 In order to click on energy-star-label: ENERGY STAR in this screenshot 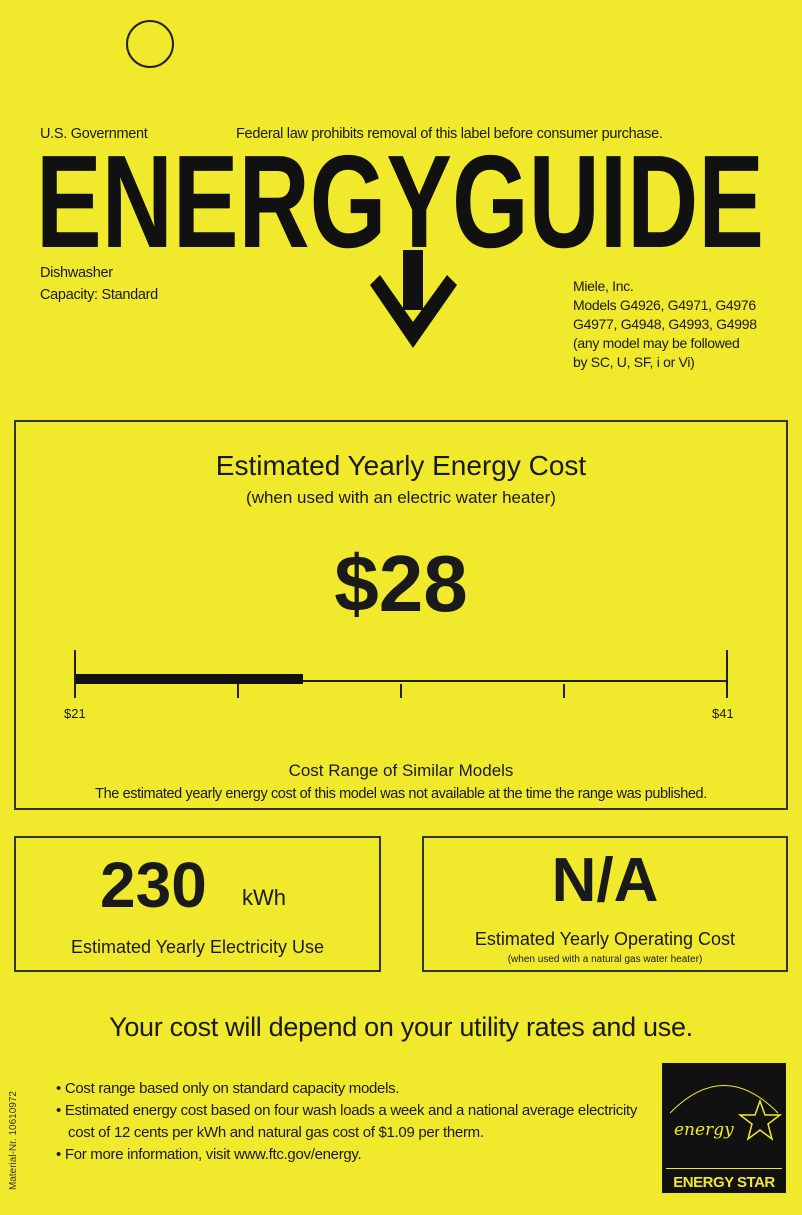, I will do `click(724, 1179)`.